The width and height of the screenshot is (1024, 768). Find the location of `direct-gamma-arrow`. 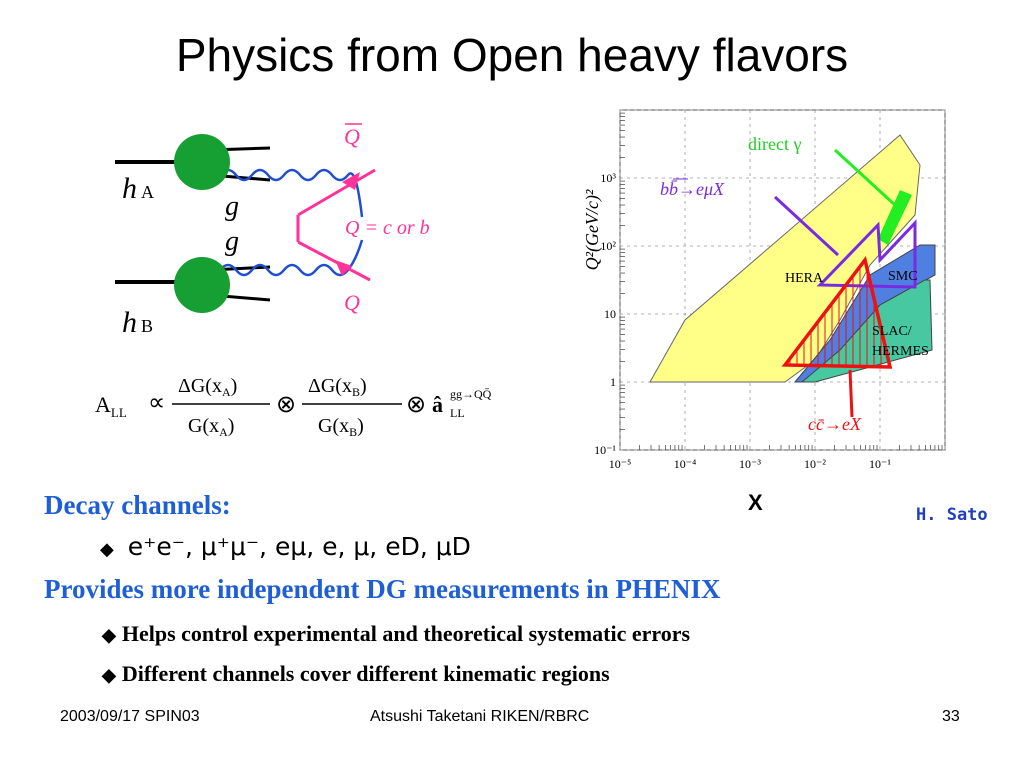

direct-gamma-arrow is located at coordinates (865, 177).